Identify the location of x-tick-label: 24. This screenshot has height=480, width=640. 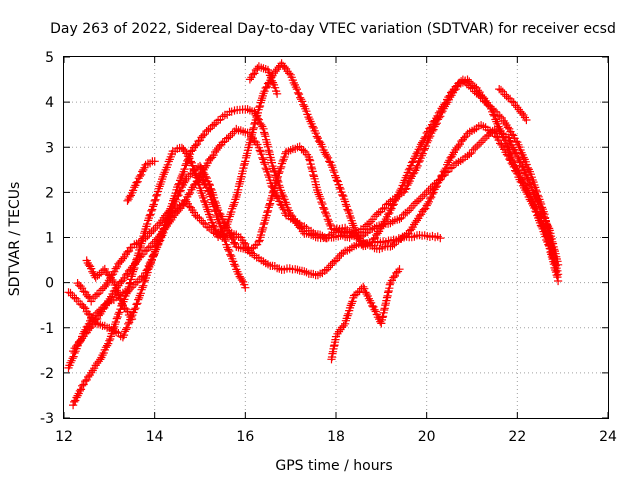
(608, 437).